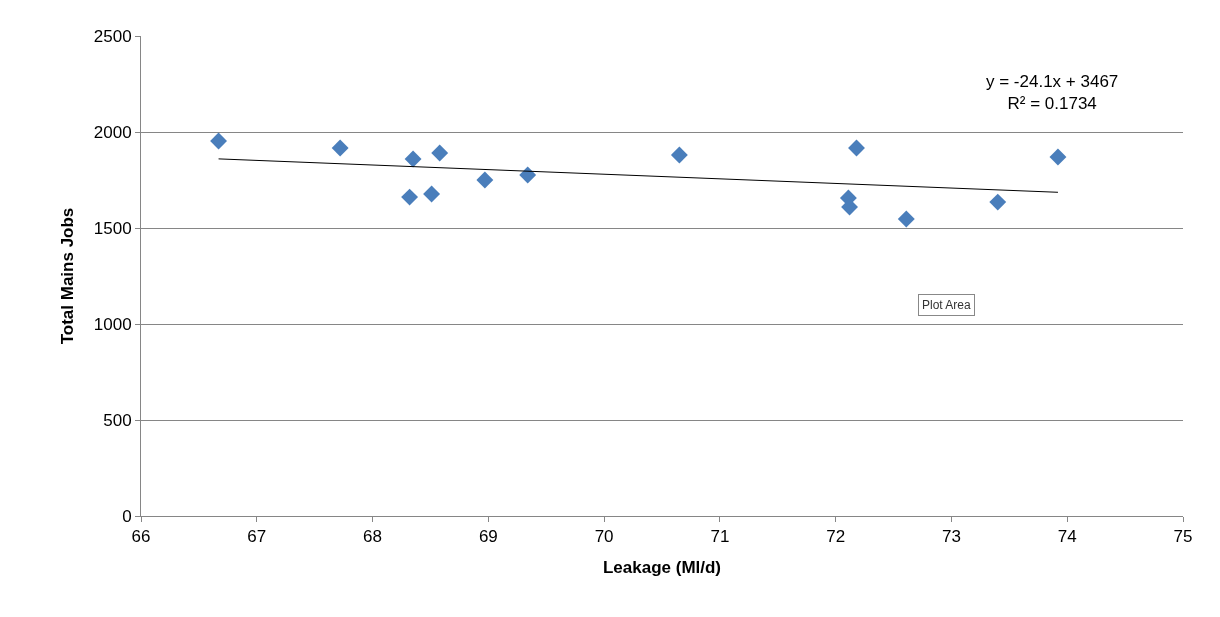 The image size is (1220, 617). I want to click on y-tick-label: 2000, so click(112, 132).